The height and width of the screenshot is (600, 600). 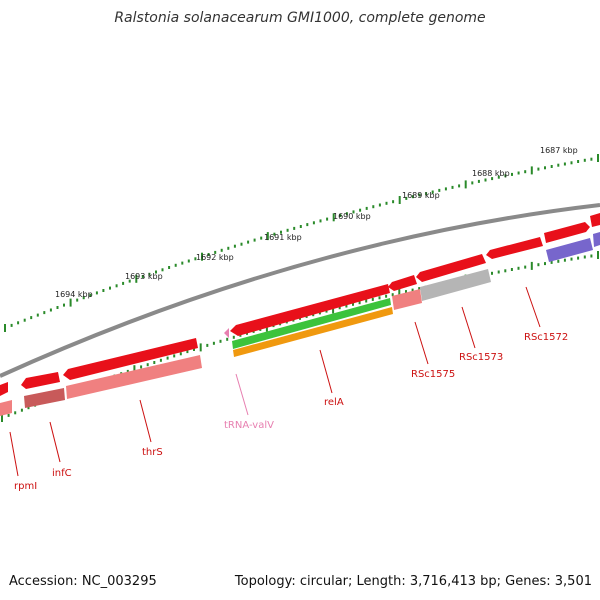 I want to click on kbp-label-1690: 1690 kbp, so click(x=352, y=216).